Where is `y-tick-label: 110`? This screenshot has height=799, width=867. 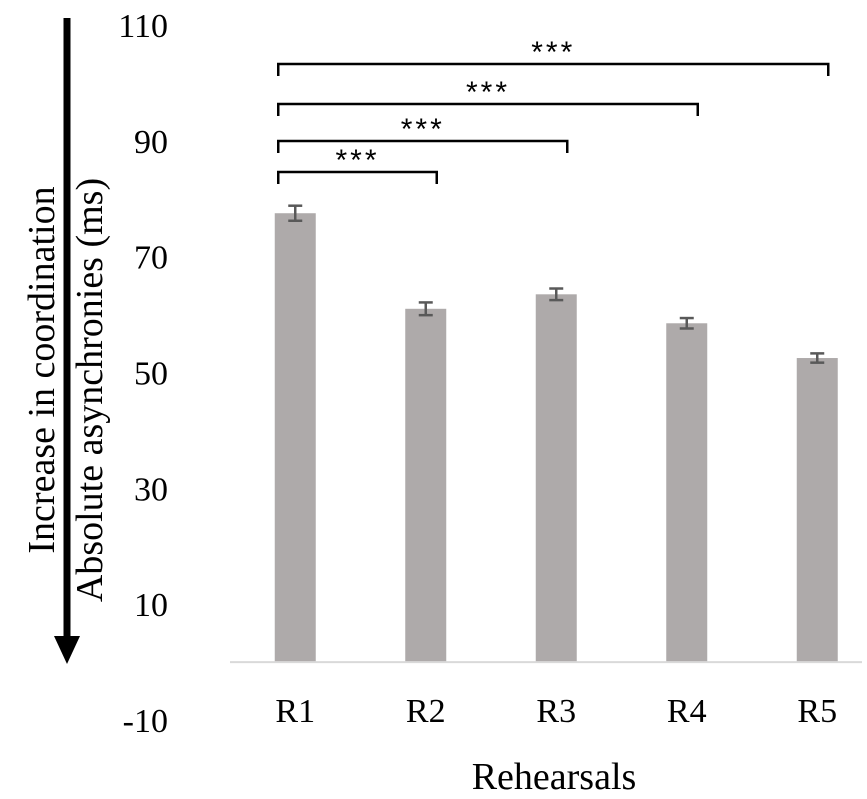 y-tick-label: 110 is located at coordinates (143, 26).